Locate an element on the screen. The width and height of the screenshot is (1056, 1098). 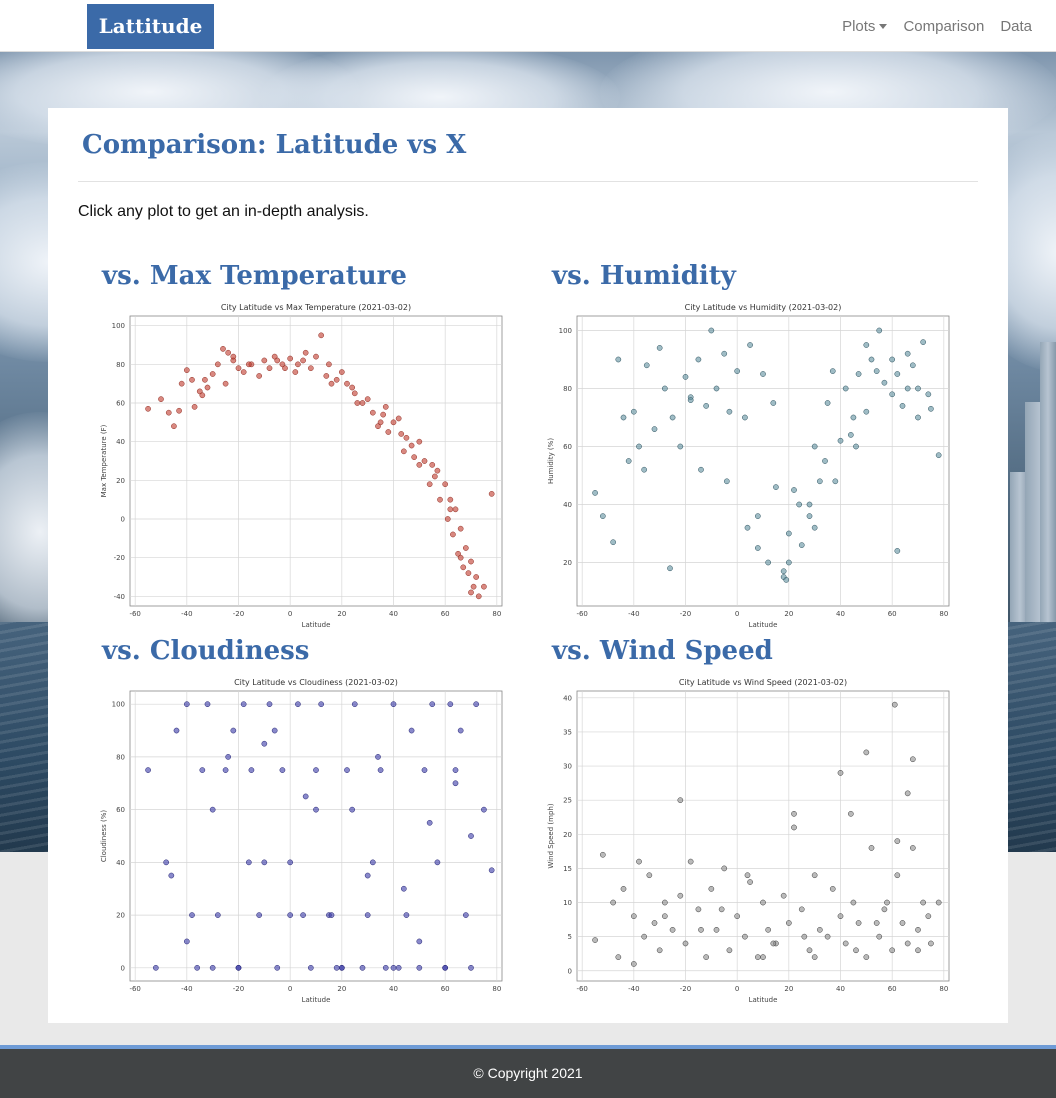
nav-comparison-link: Comparison is located at coordinates (944, 26).